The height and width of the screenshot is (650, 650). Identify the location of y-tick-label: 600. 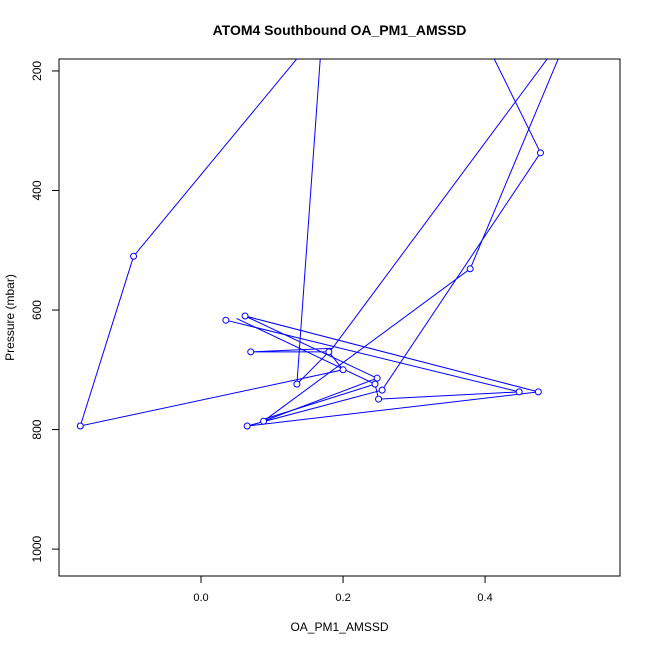
(37, 310).